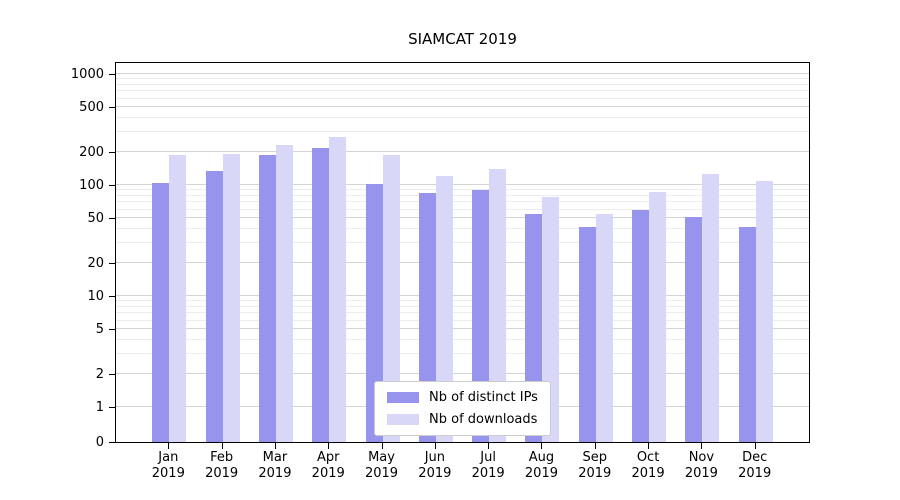  I want to click on bar-nb-of-distinct-ips-may-2019, so click(374, 312).